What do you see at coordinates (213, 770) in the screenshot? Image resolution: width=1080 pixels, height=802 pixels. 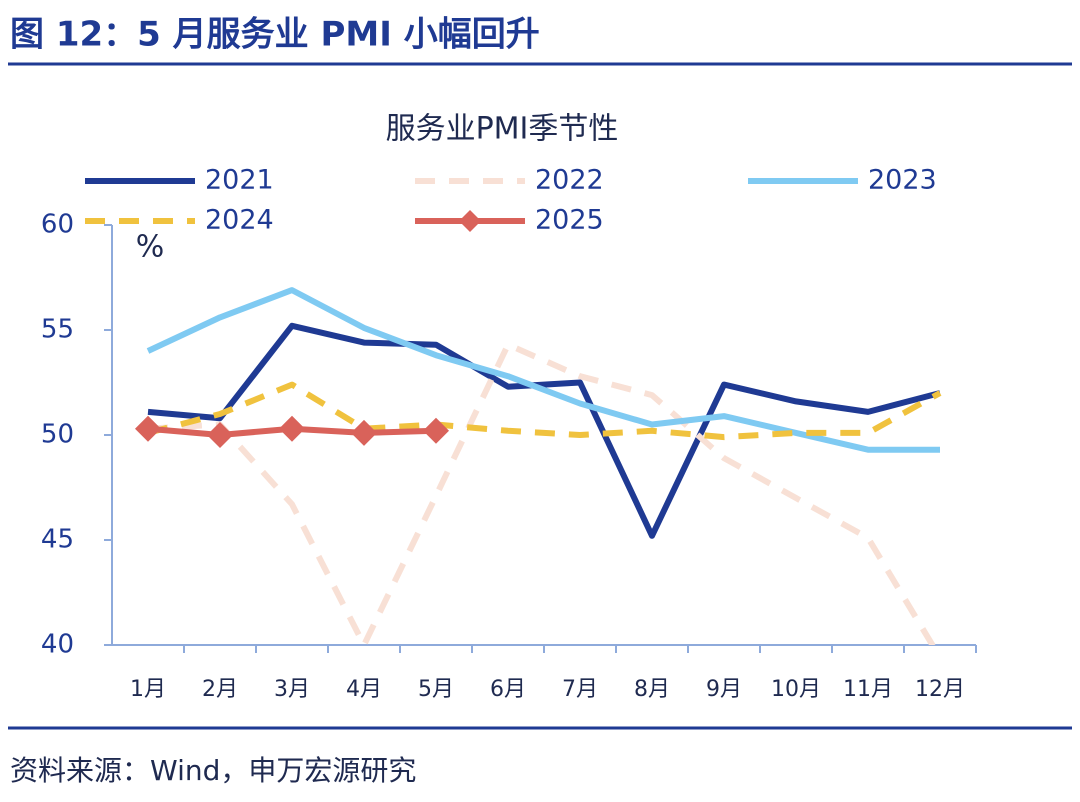 I see `source: 资料来源：Wind，申万宏源研究` at bounding box center [213, 770].